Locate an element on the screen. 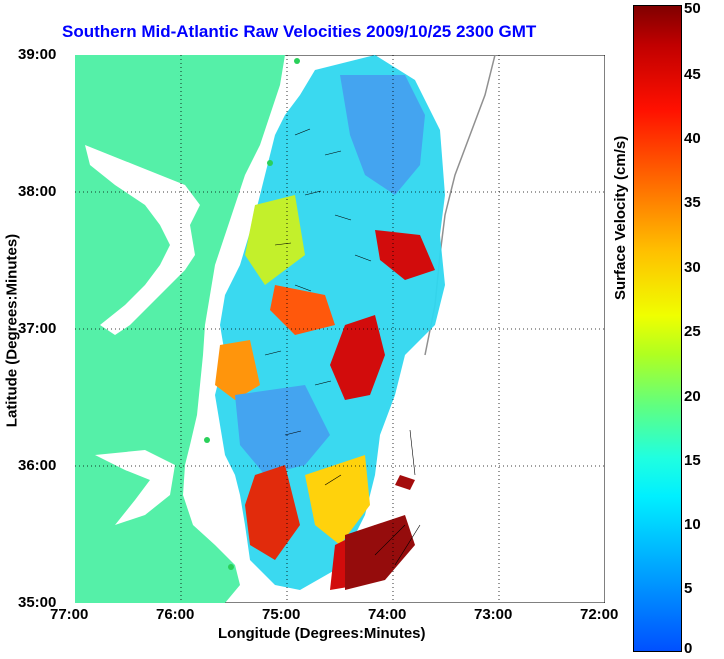 This screenshot has height=659, width=724. x-axis-label: Longitude (Degrees:Minutes) is located at coordinates (322, 633).